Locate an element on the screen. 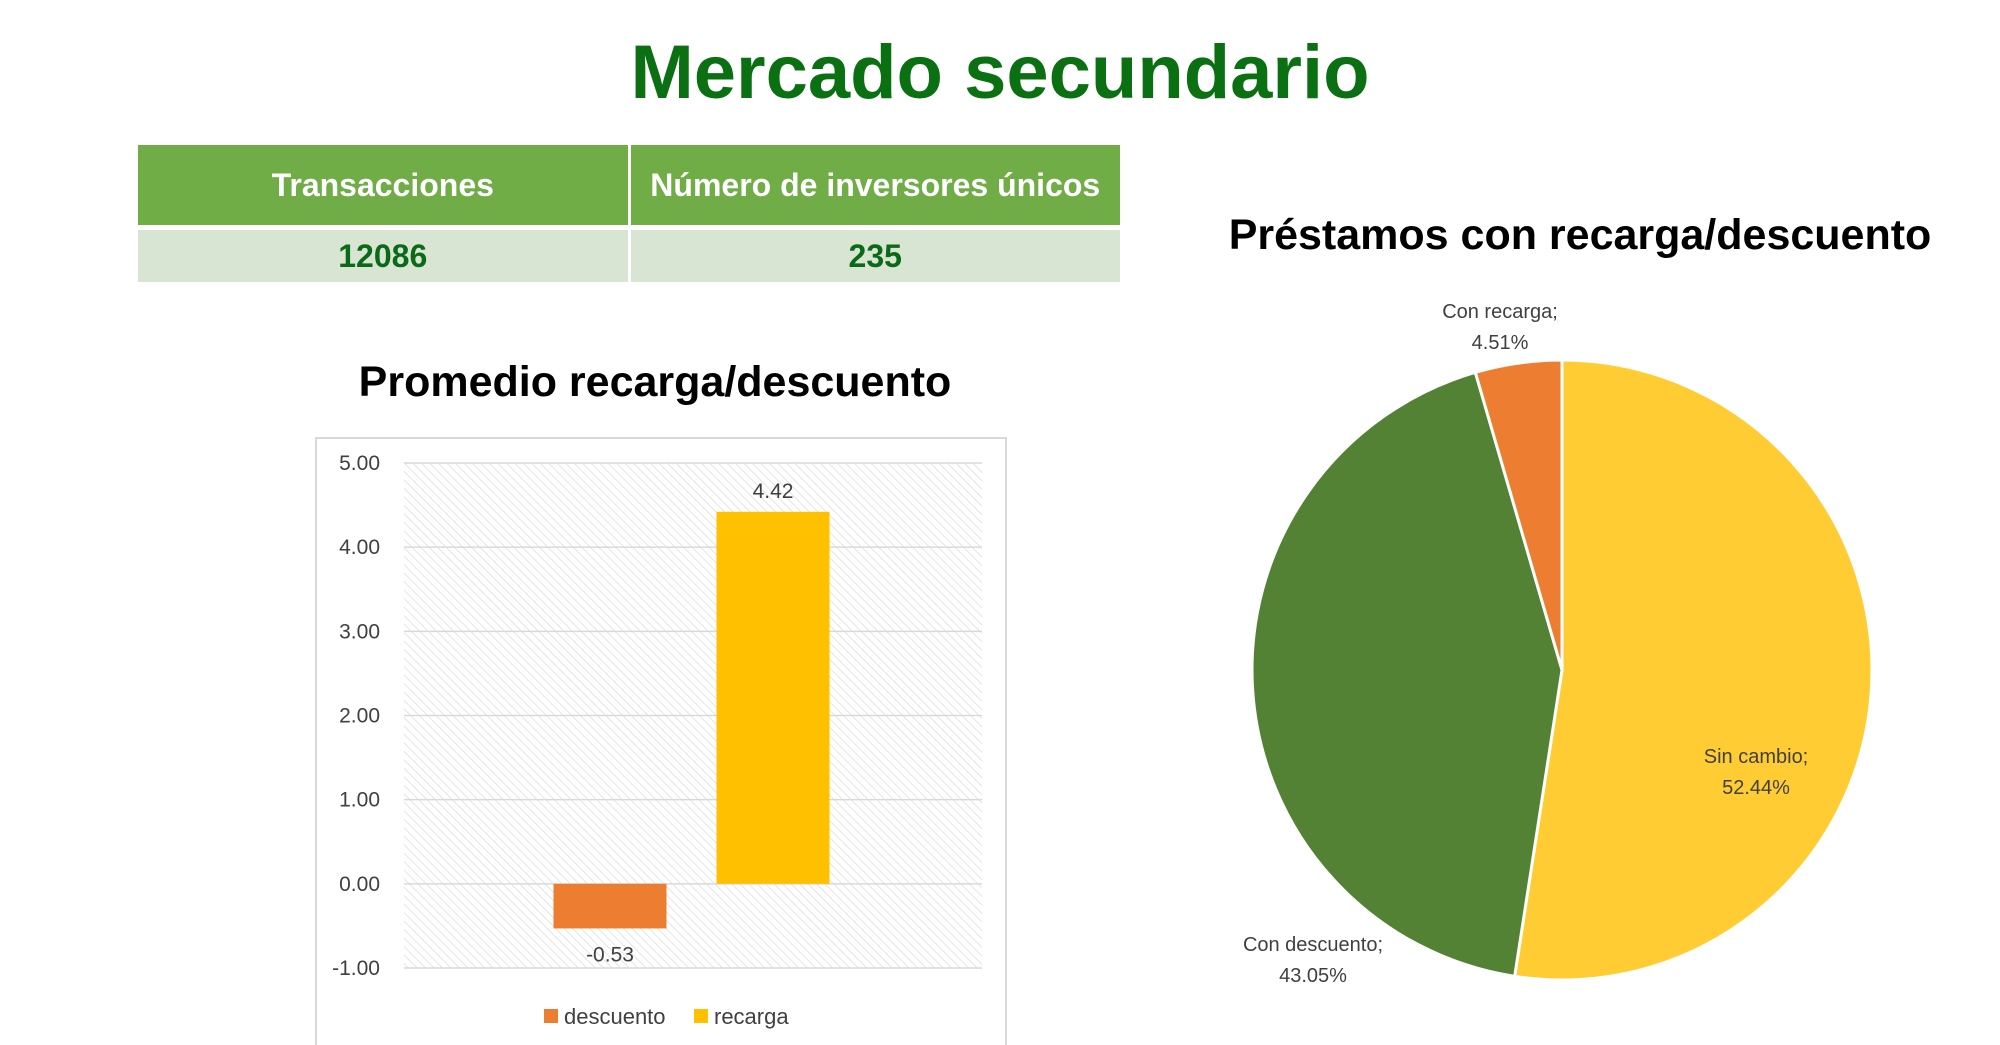  y-tick-label: 1.00 is located at coordinates (359, 800).